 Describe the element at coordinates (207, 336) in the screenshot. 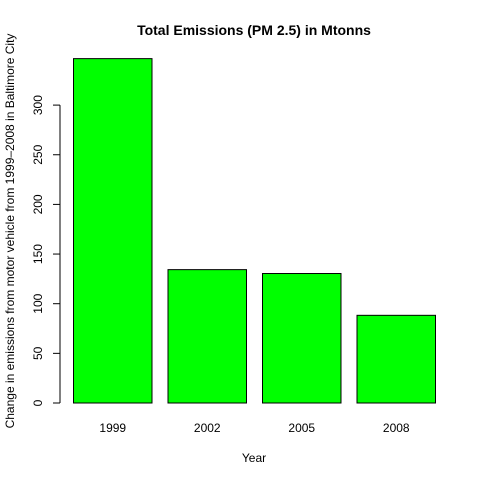

I see `bar-2002` at that location.